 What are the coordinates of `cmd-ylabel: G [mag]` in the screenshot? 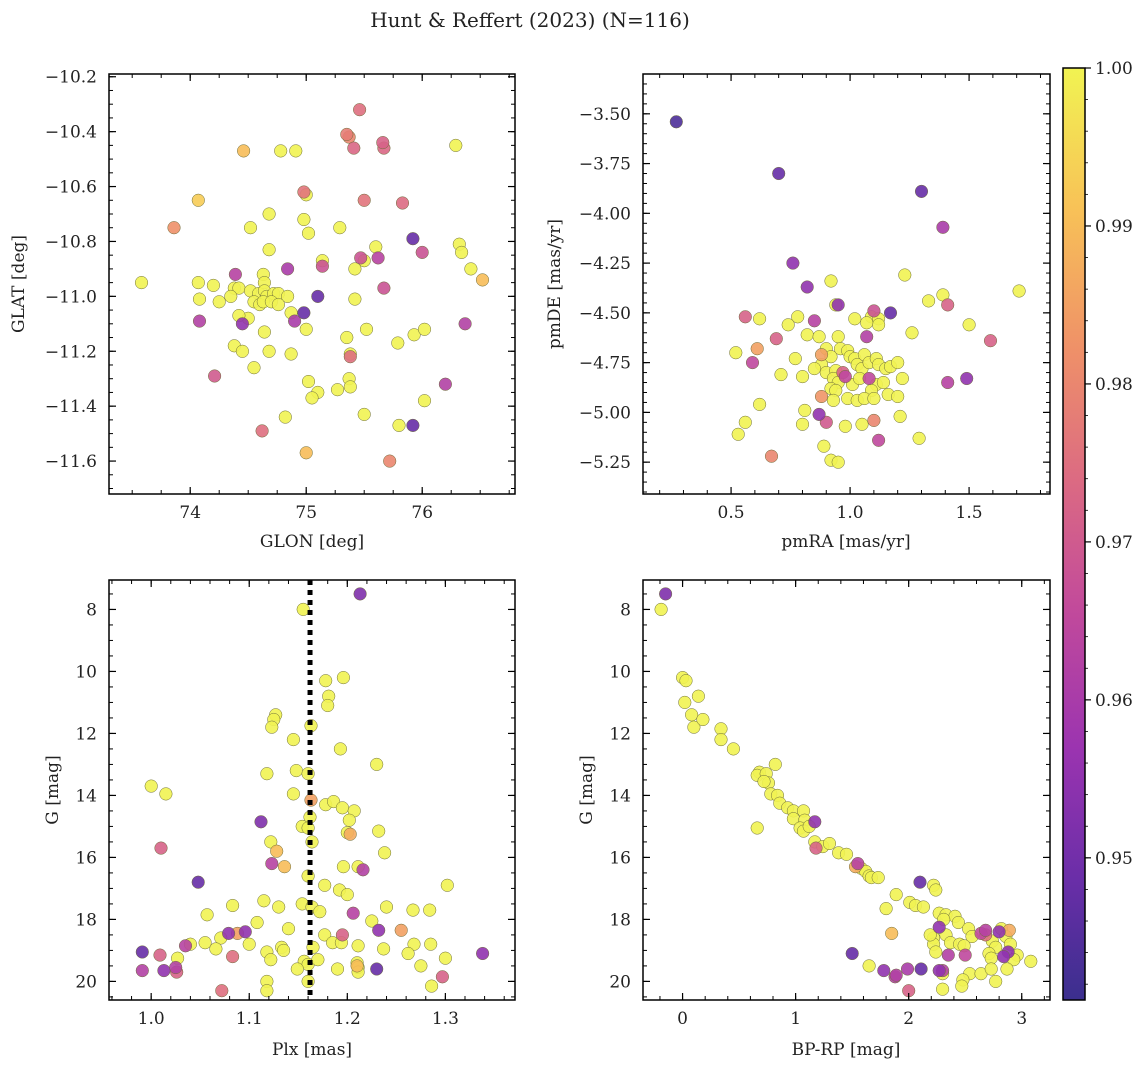 It's located at (587, 789).